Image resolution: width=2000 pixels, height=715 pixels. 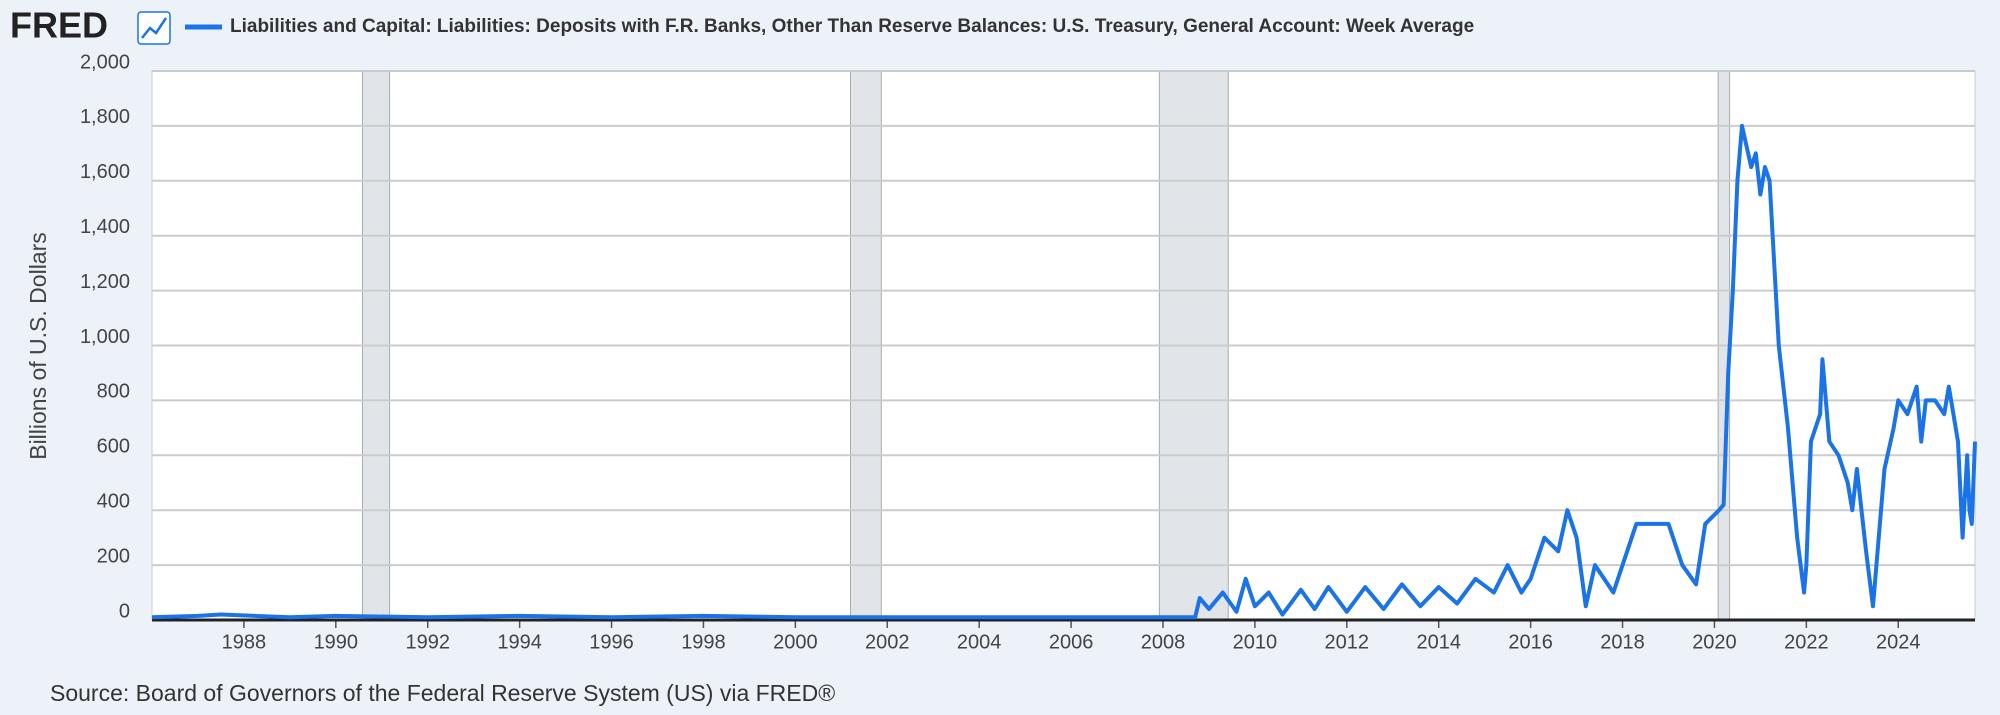 What do you see at coordinates (113, 392) in the screenshot?
I see `y-tick-label: 800` at bounding box center [113, 392].